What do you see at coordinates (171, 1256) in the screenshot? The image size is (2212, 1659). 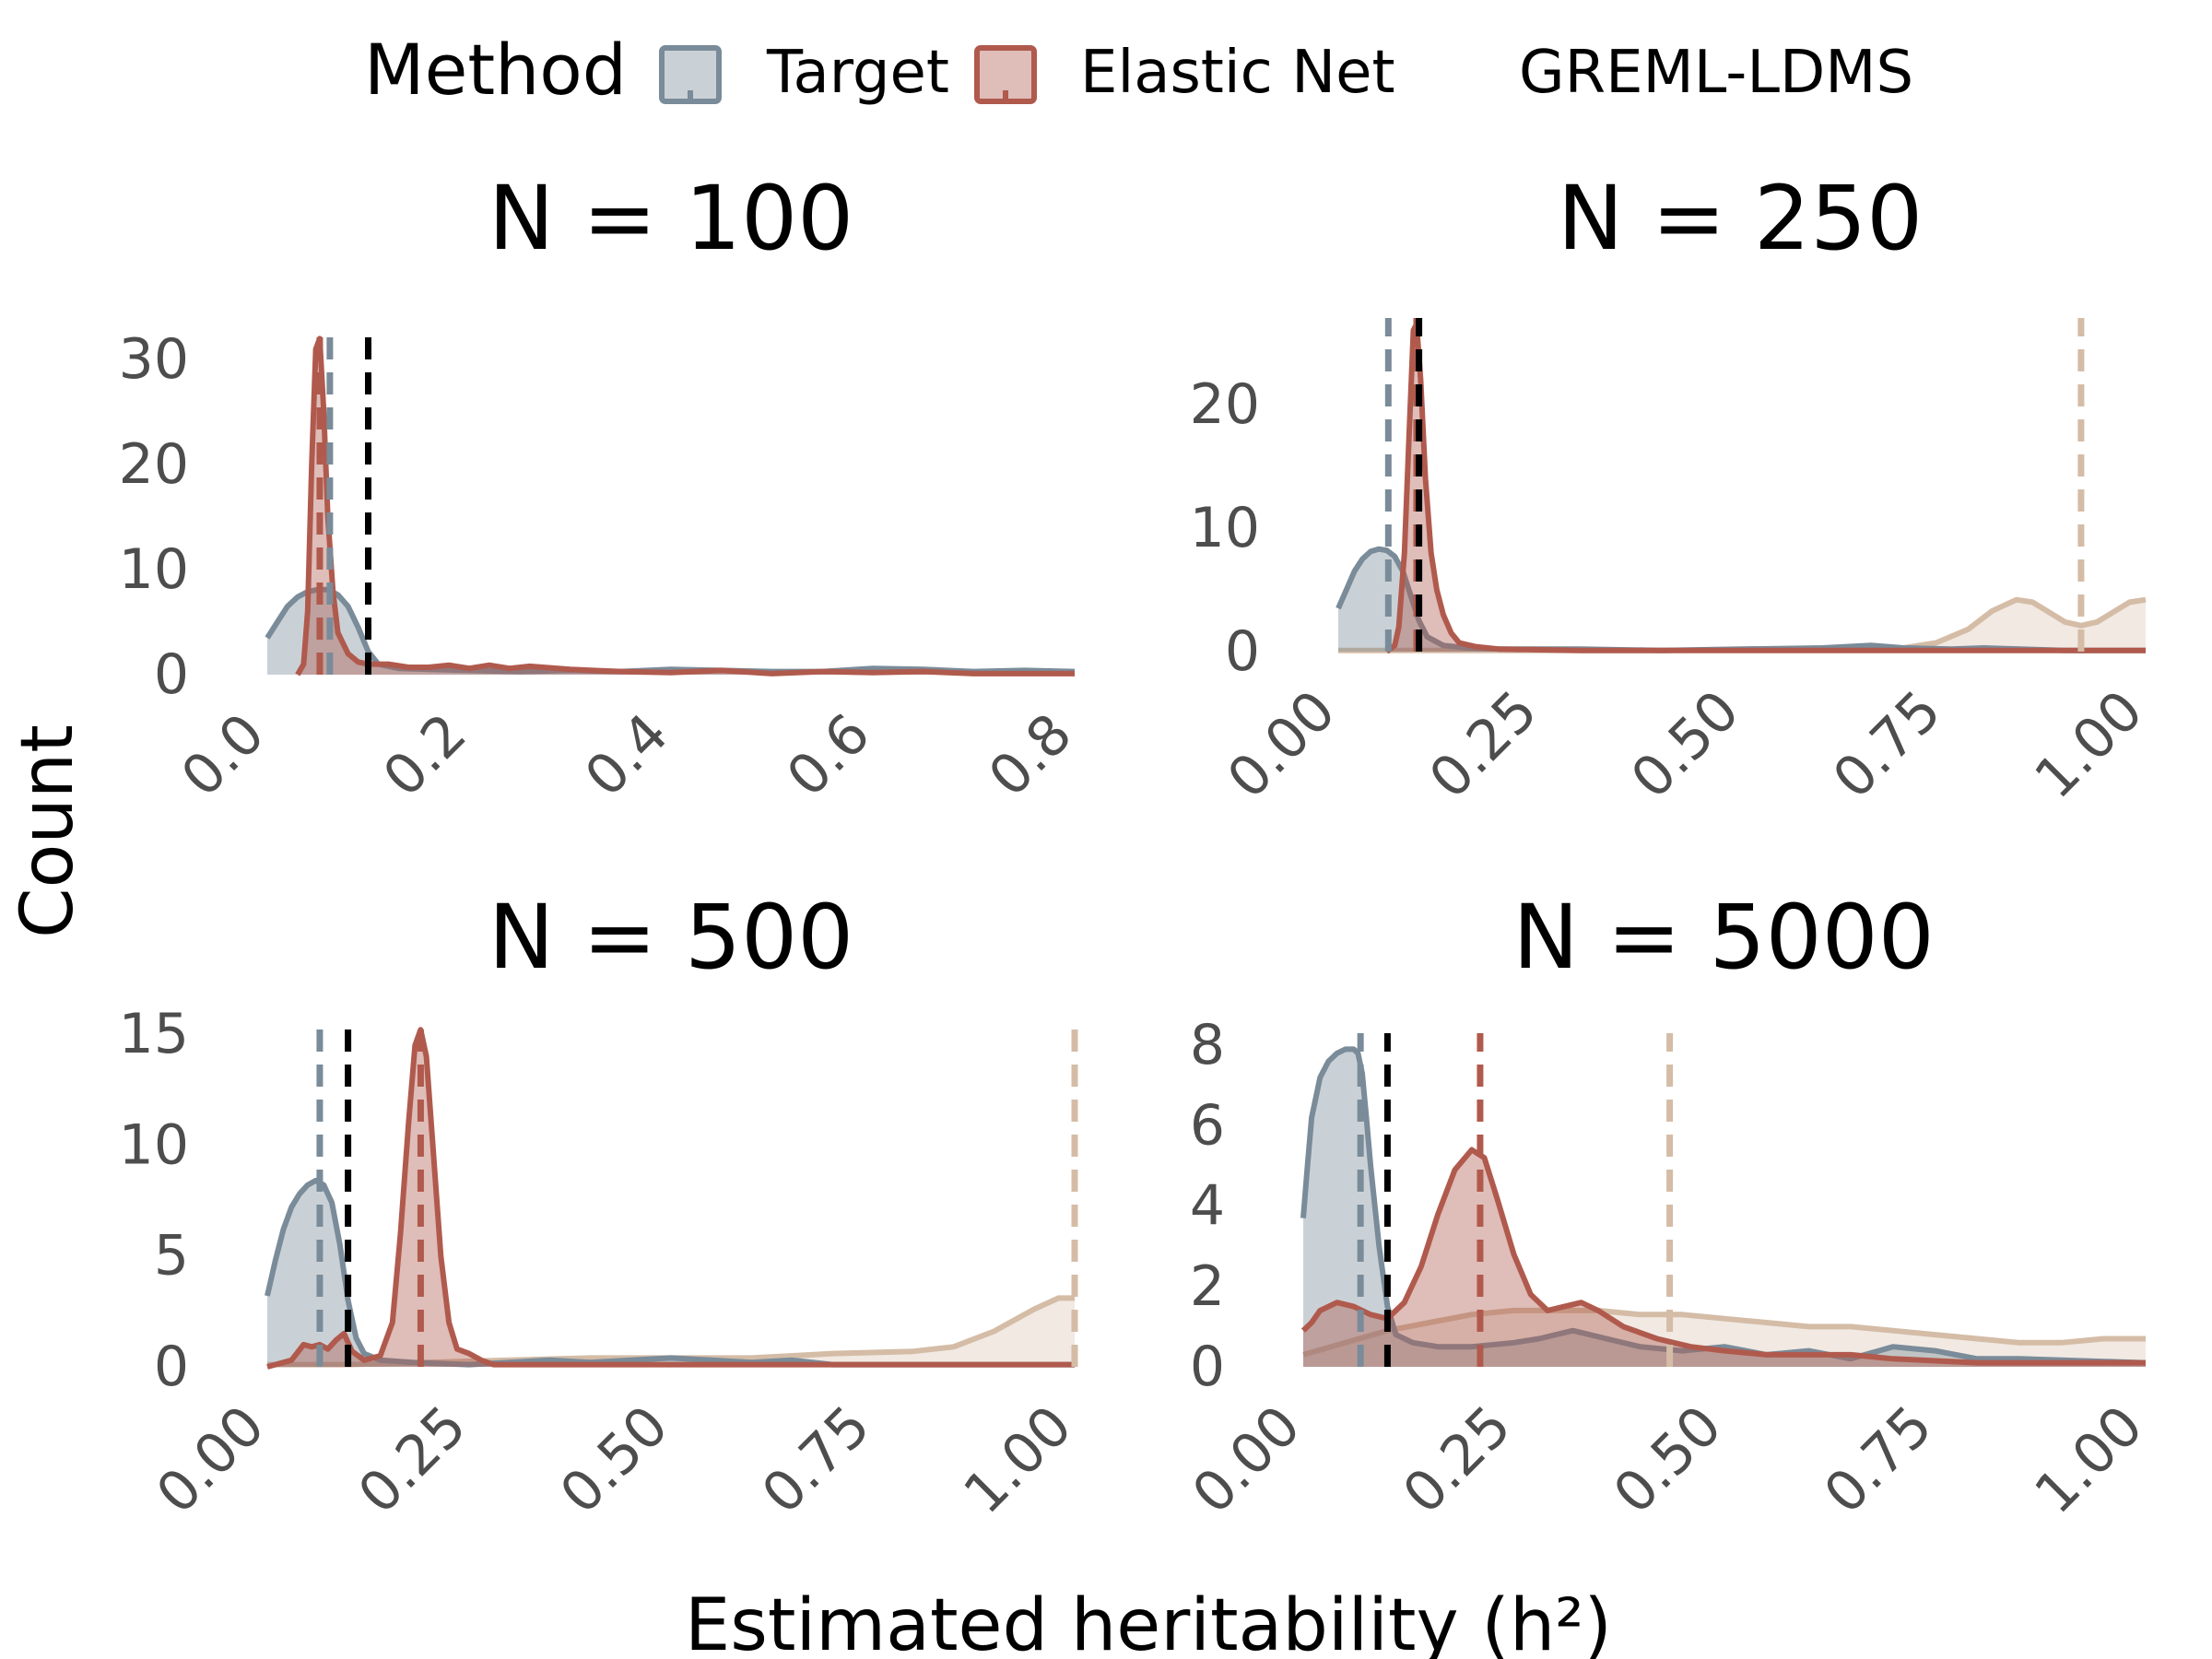 I see `y-tick-label: 5` at bounding box center [171, 1256].